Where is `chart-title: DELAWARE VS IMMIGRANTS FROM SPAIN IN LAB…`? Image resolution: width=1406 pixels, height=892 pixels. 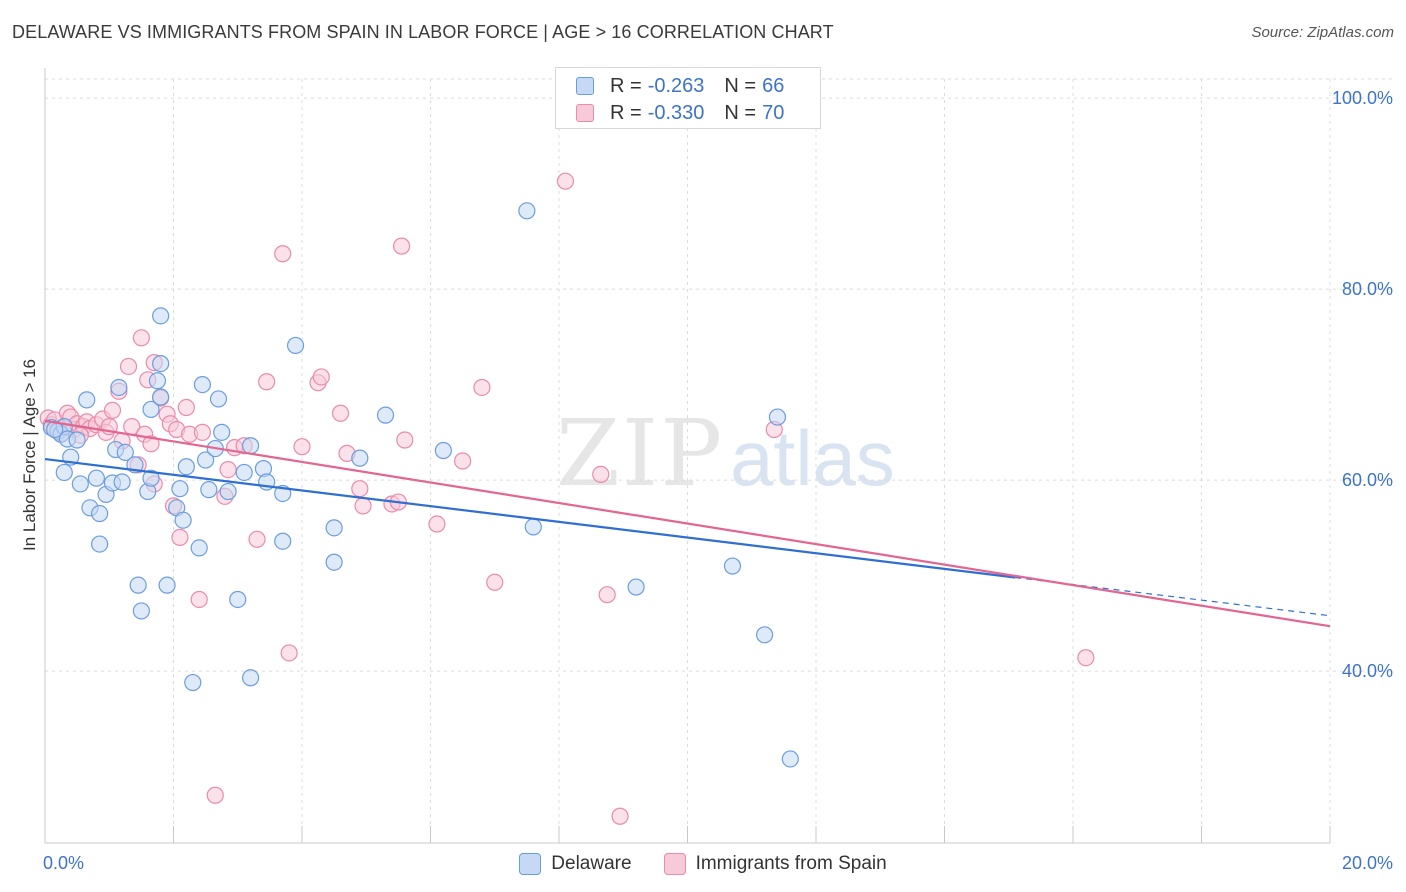 chart-title: DELAWARE VS IMMIGRANTS FROM SPAIN IN LAB… is located at coordinates (423, 32).